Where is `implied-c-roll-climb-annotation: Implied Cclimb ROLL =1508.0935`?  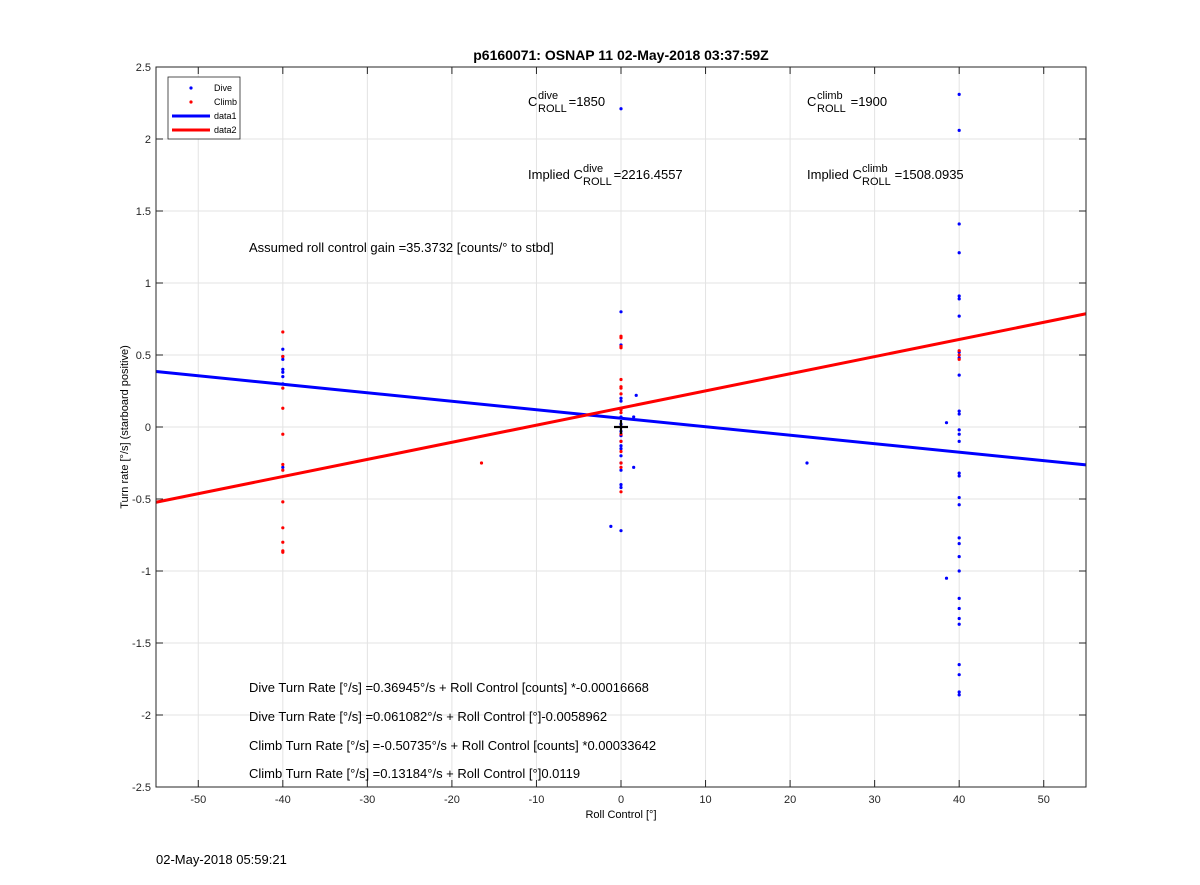 implied-c-roll-climb-annotation: Implied Cclimb ROLL =1508.0935 is located at coordinates (885, 175).